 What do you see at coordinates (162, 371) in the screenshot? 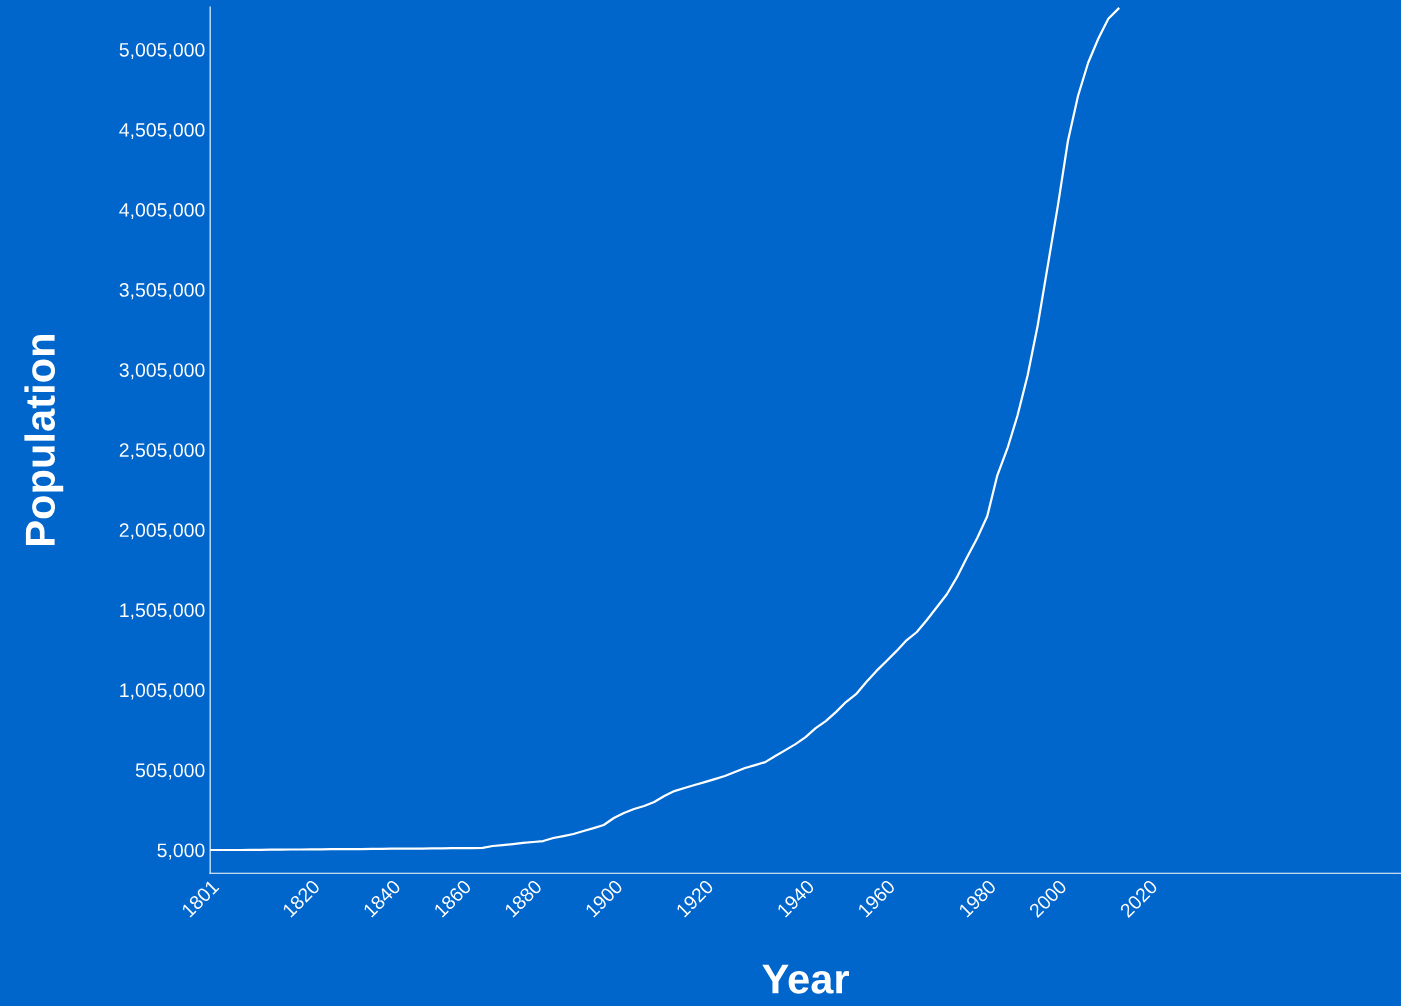
I see `y-tick-label: 3,005,000` at bounding box center [162, 371].